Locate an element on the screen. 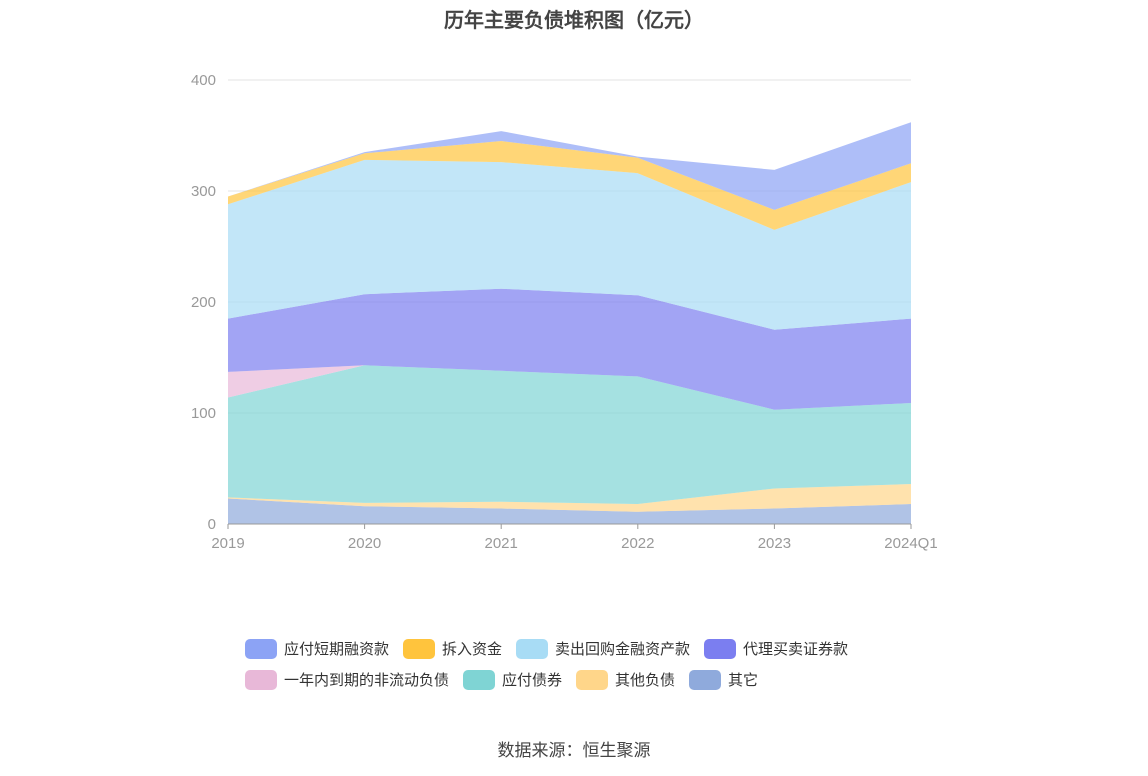 This screenshot has width=1148, height=776. x-tick-label: 2022 is located at coordinates (637, 543).